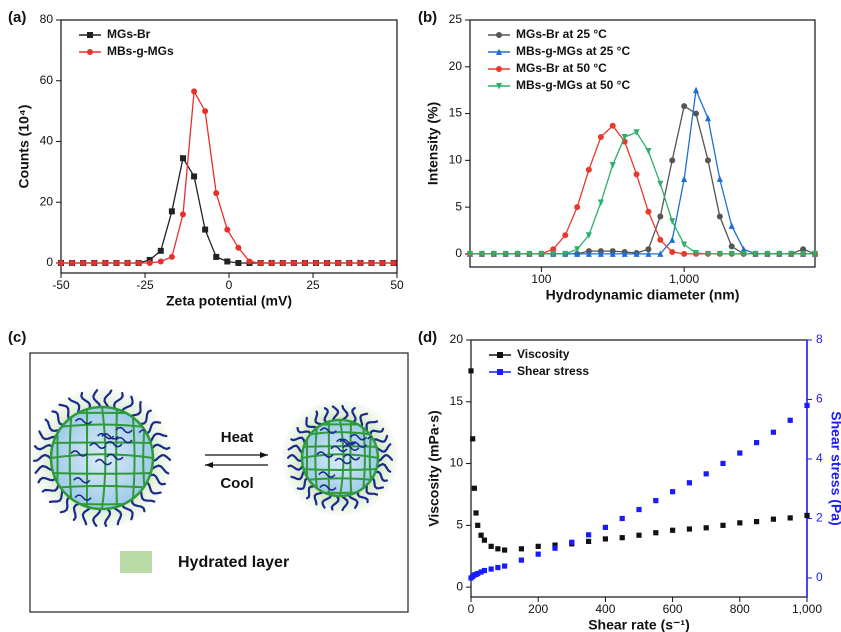 The width and height of the screenshot is (841, 632). What do you see at coordinates (229, 301) in the screenshot?
I see `x-axis-title: Zeta potential (mV)` at bounding box center [229, 301].